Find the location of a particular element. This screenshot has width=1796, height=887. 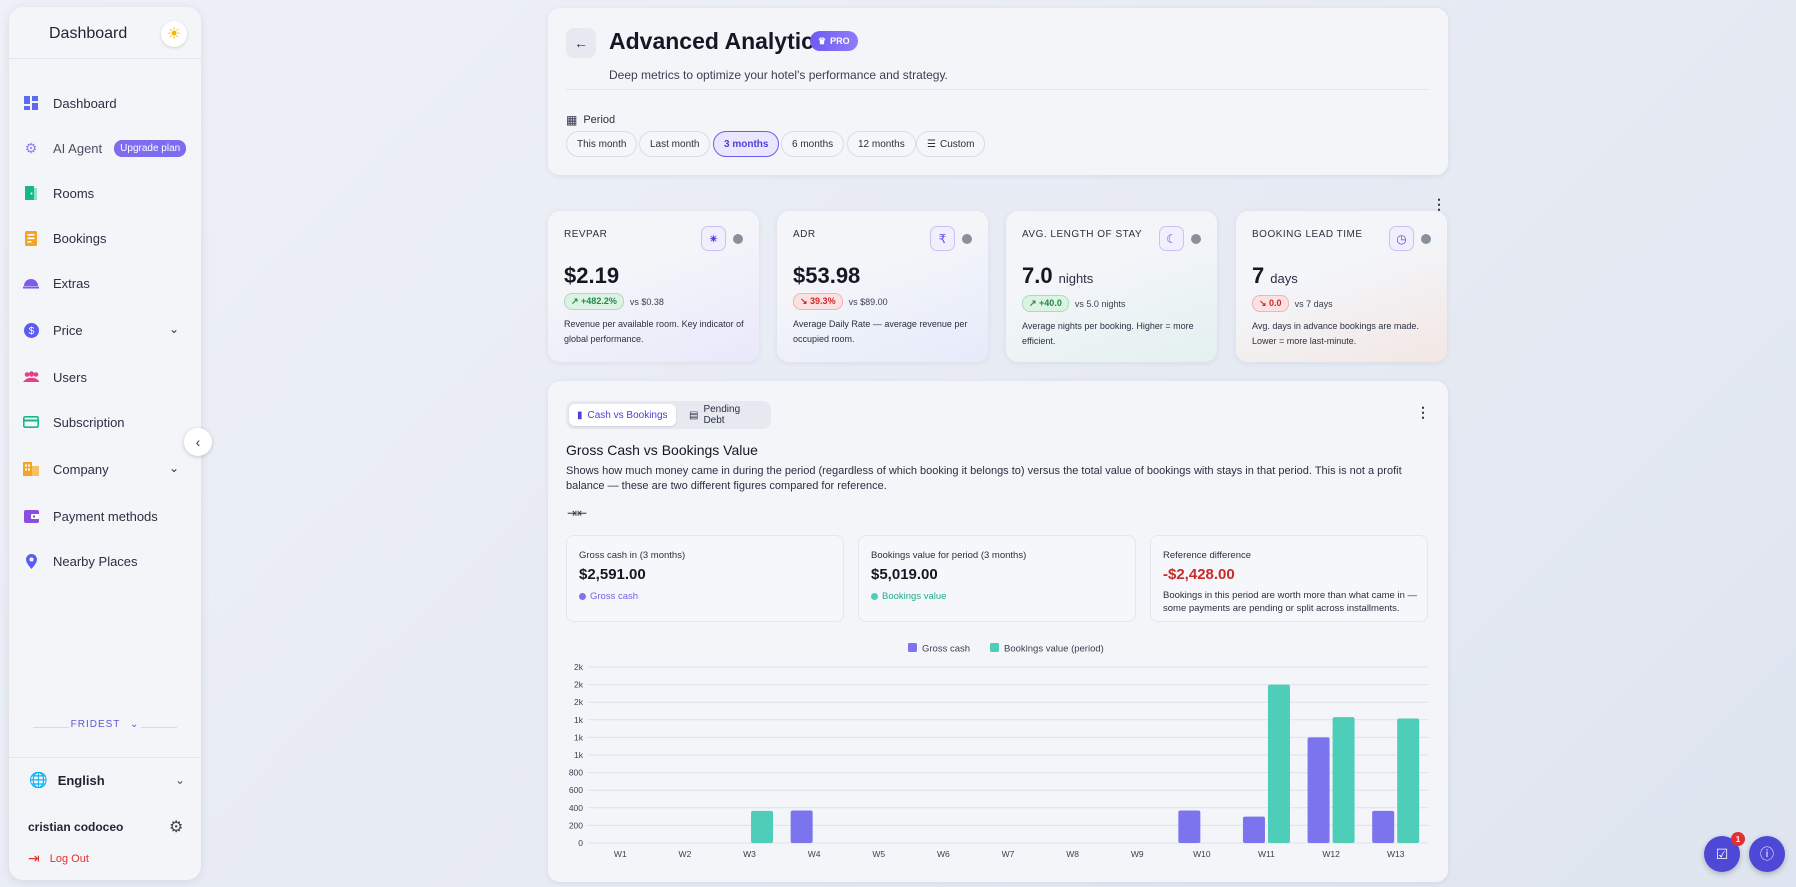

kpi-delta: ↘ 0.0 vs 7 days is located at coordinates (1292, 303).